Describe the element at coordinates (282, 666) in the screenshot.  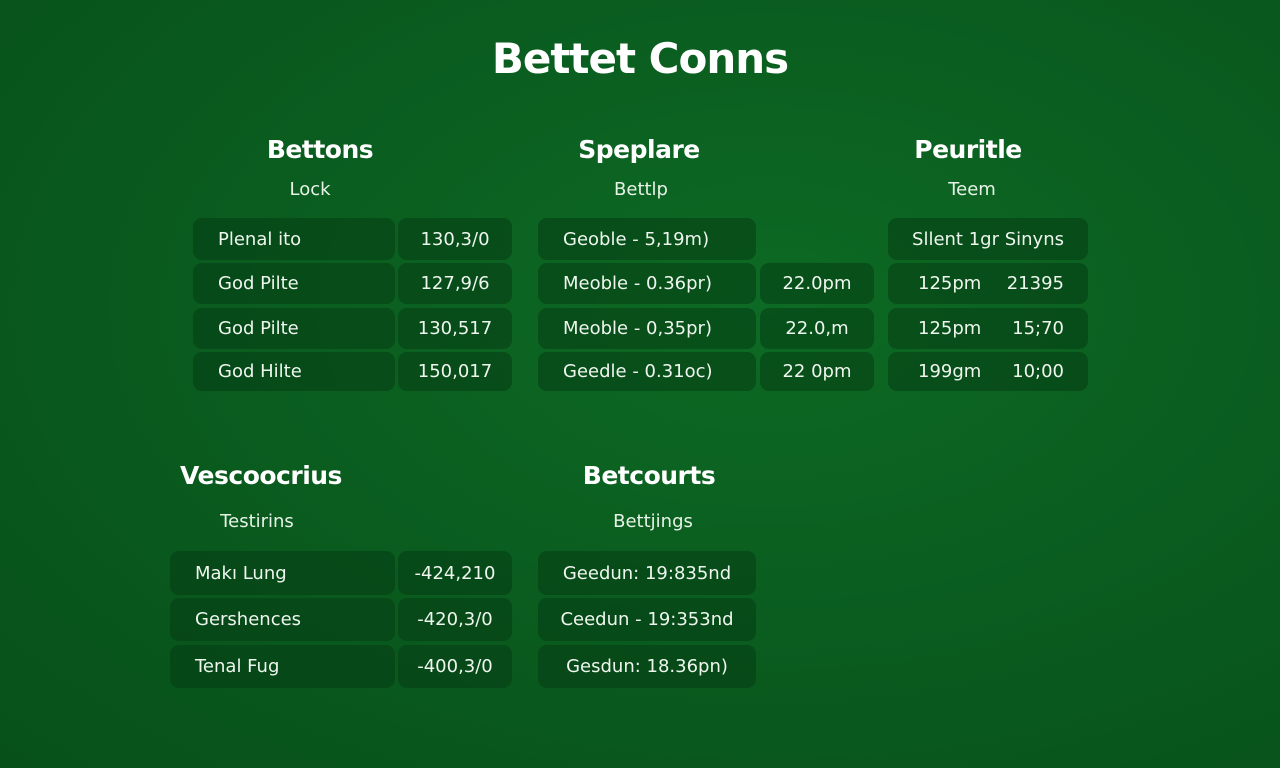
I see `bet-name-cell: Tenal Fug` at that location.